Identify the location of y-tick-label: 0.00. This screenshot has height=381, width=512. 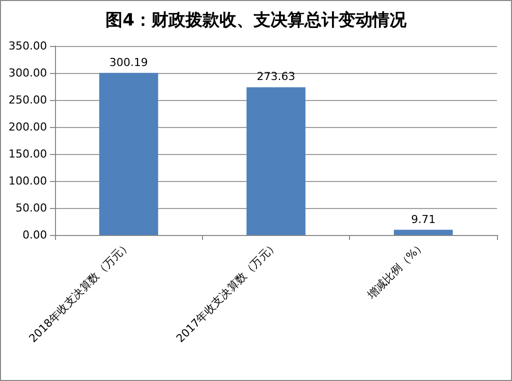
(34, 235).